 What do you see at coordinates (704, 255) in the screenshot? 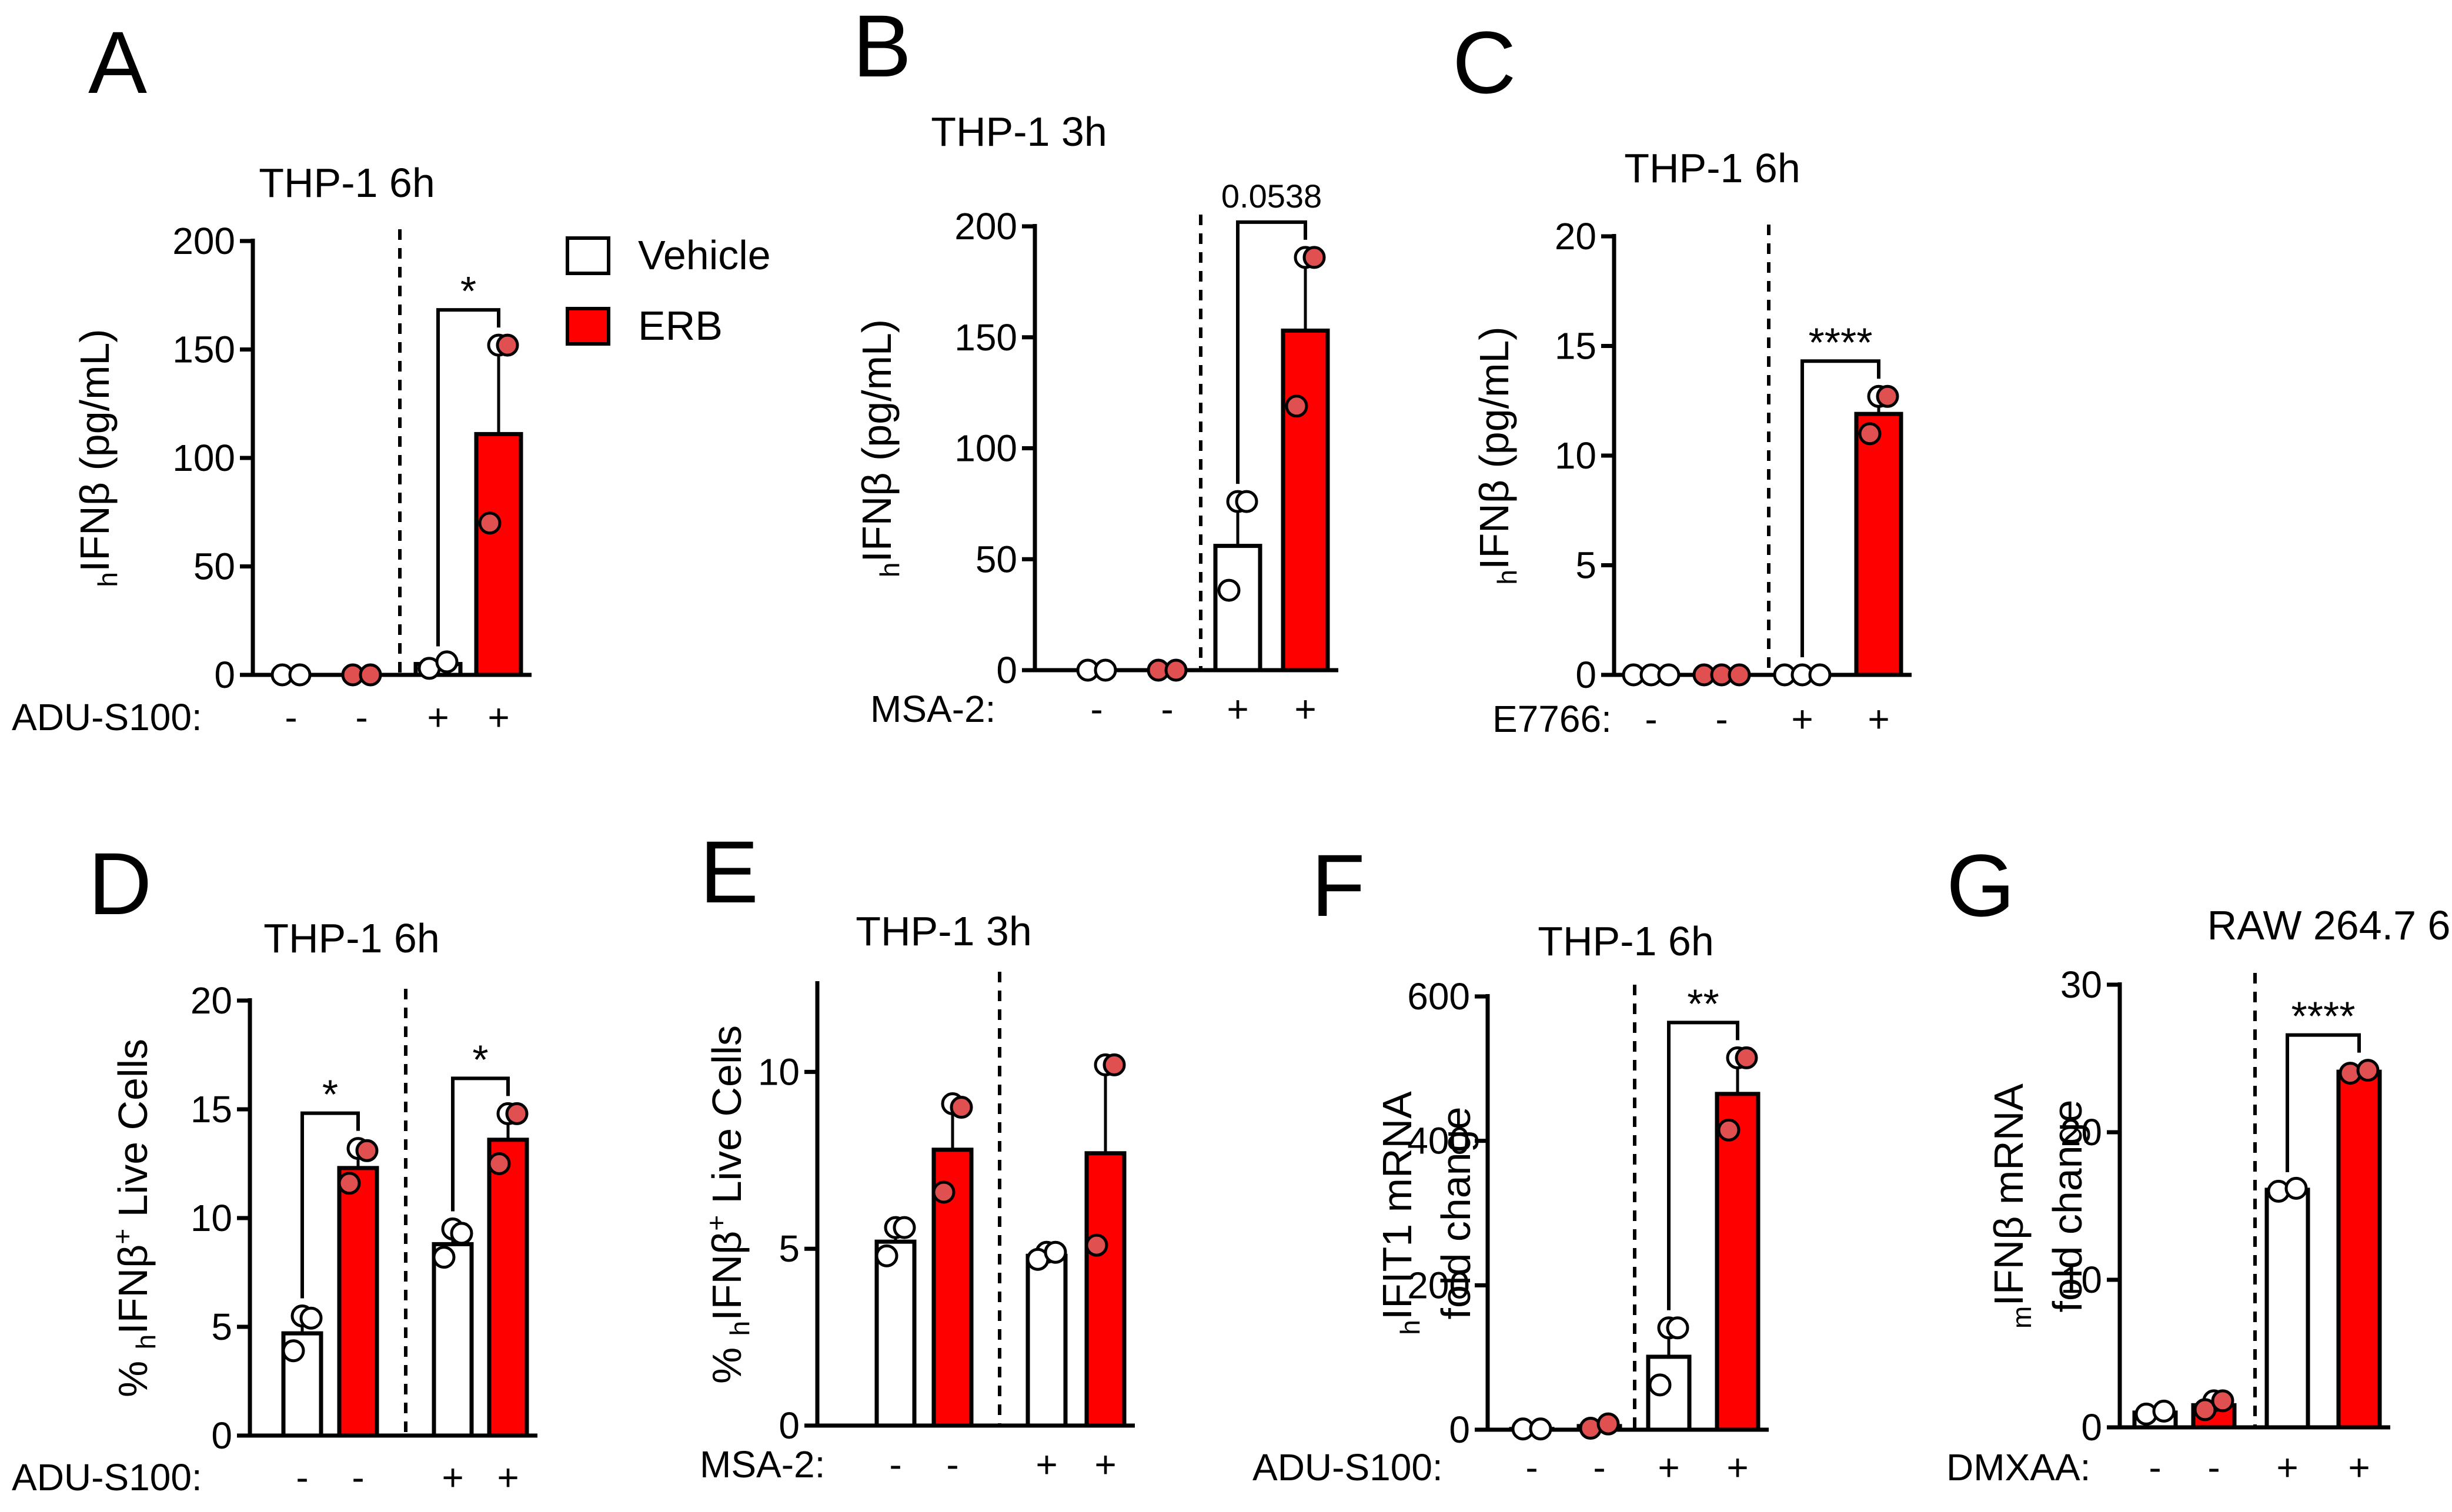
I see `legend-label: Vehicle` at bounding box center [704, 255].